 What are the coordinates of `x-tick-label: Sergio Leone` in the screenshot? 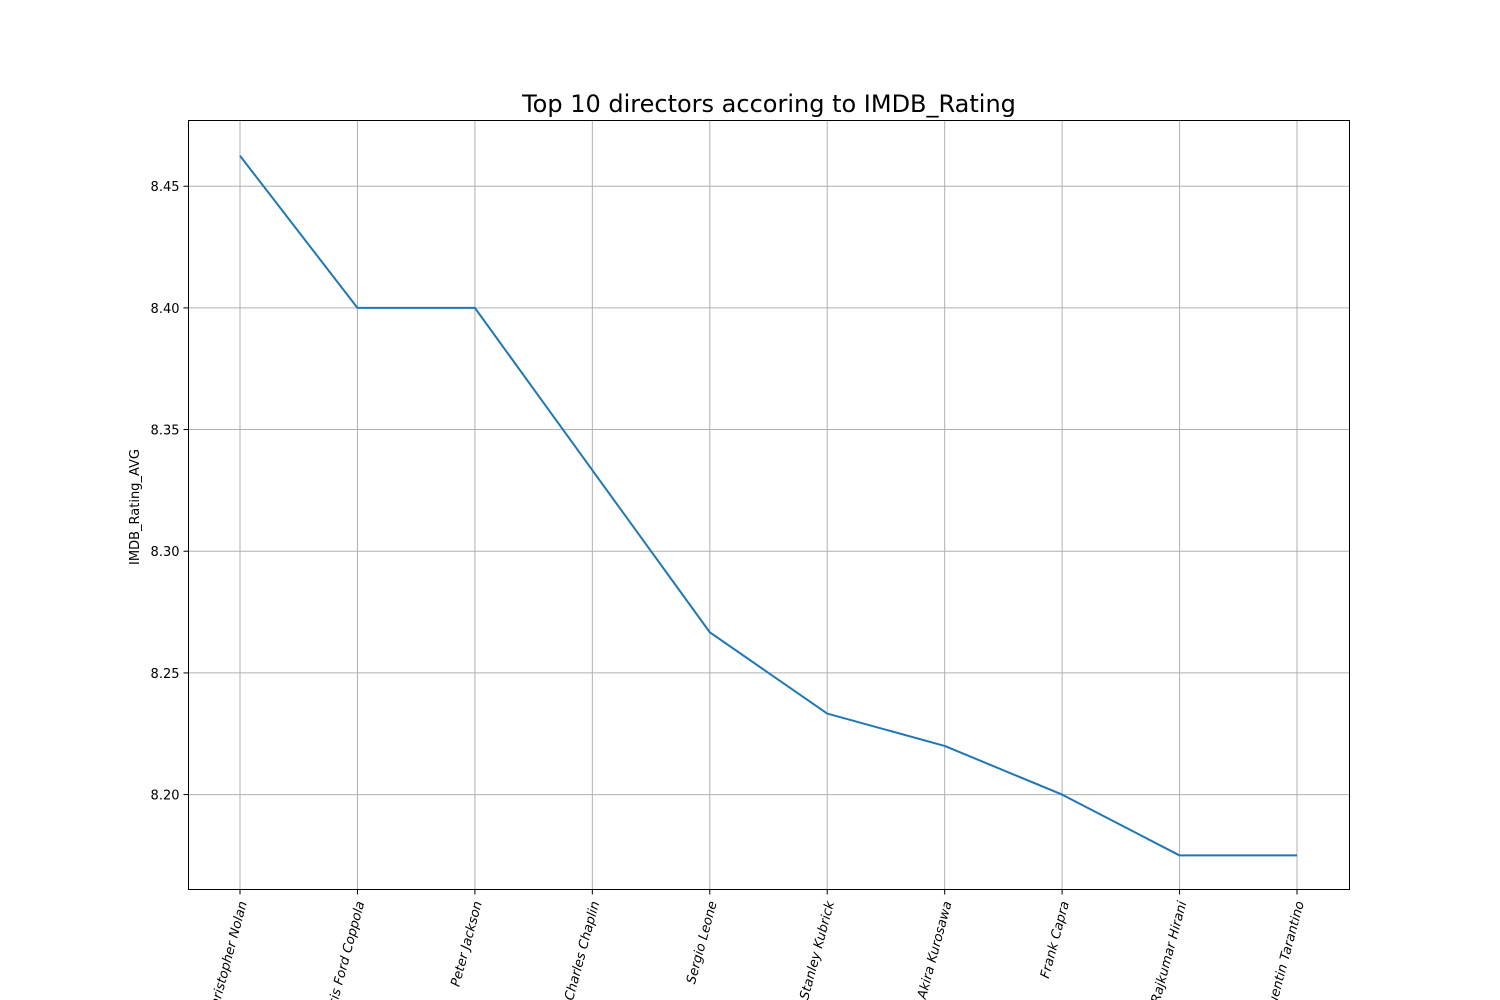 It's located at (702, 943).